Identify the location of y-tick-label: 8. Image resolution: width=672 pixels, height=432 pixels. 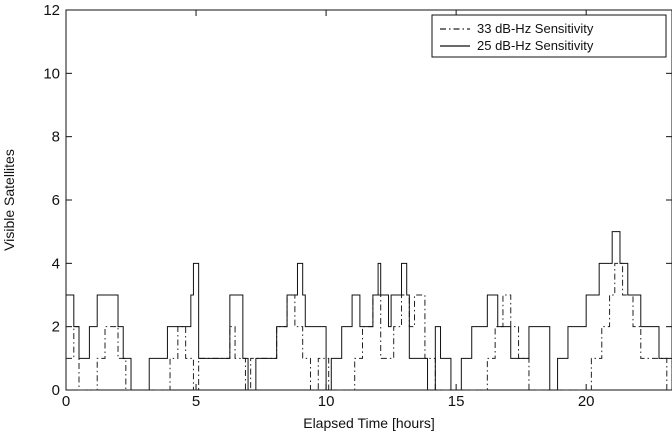
(56, 137).